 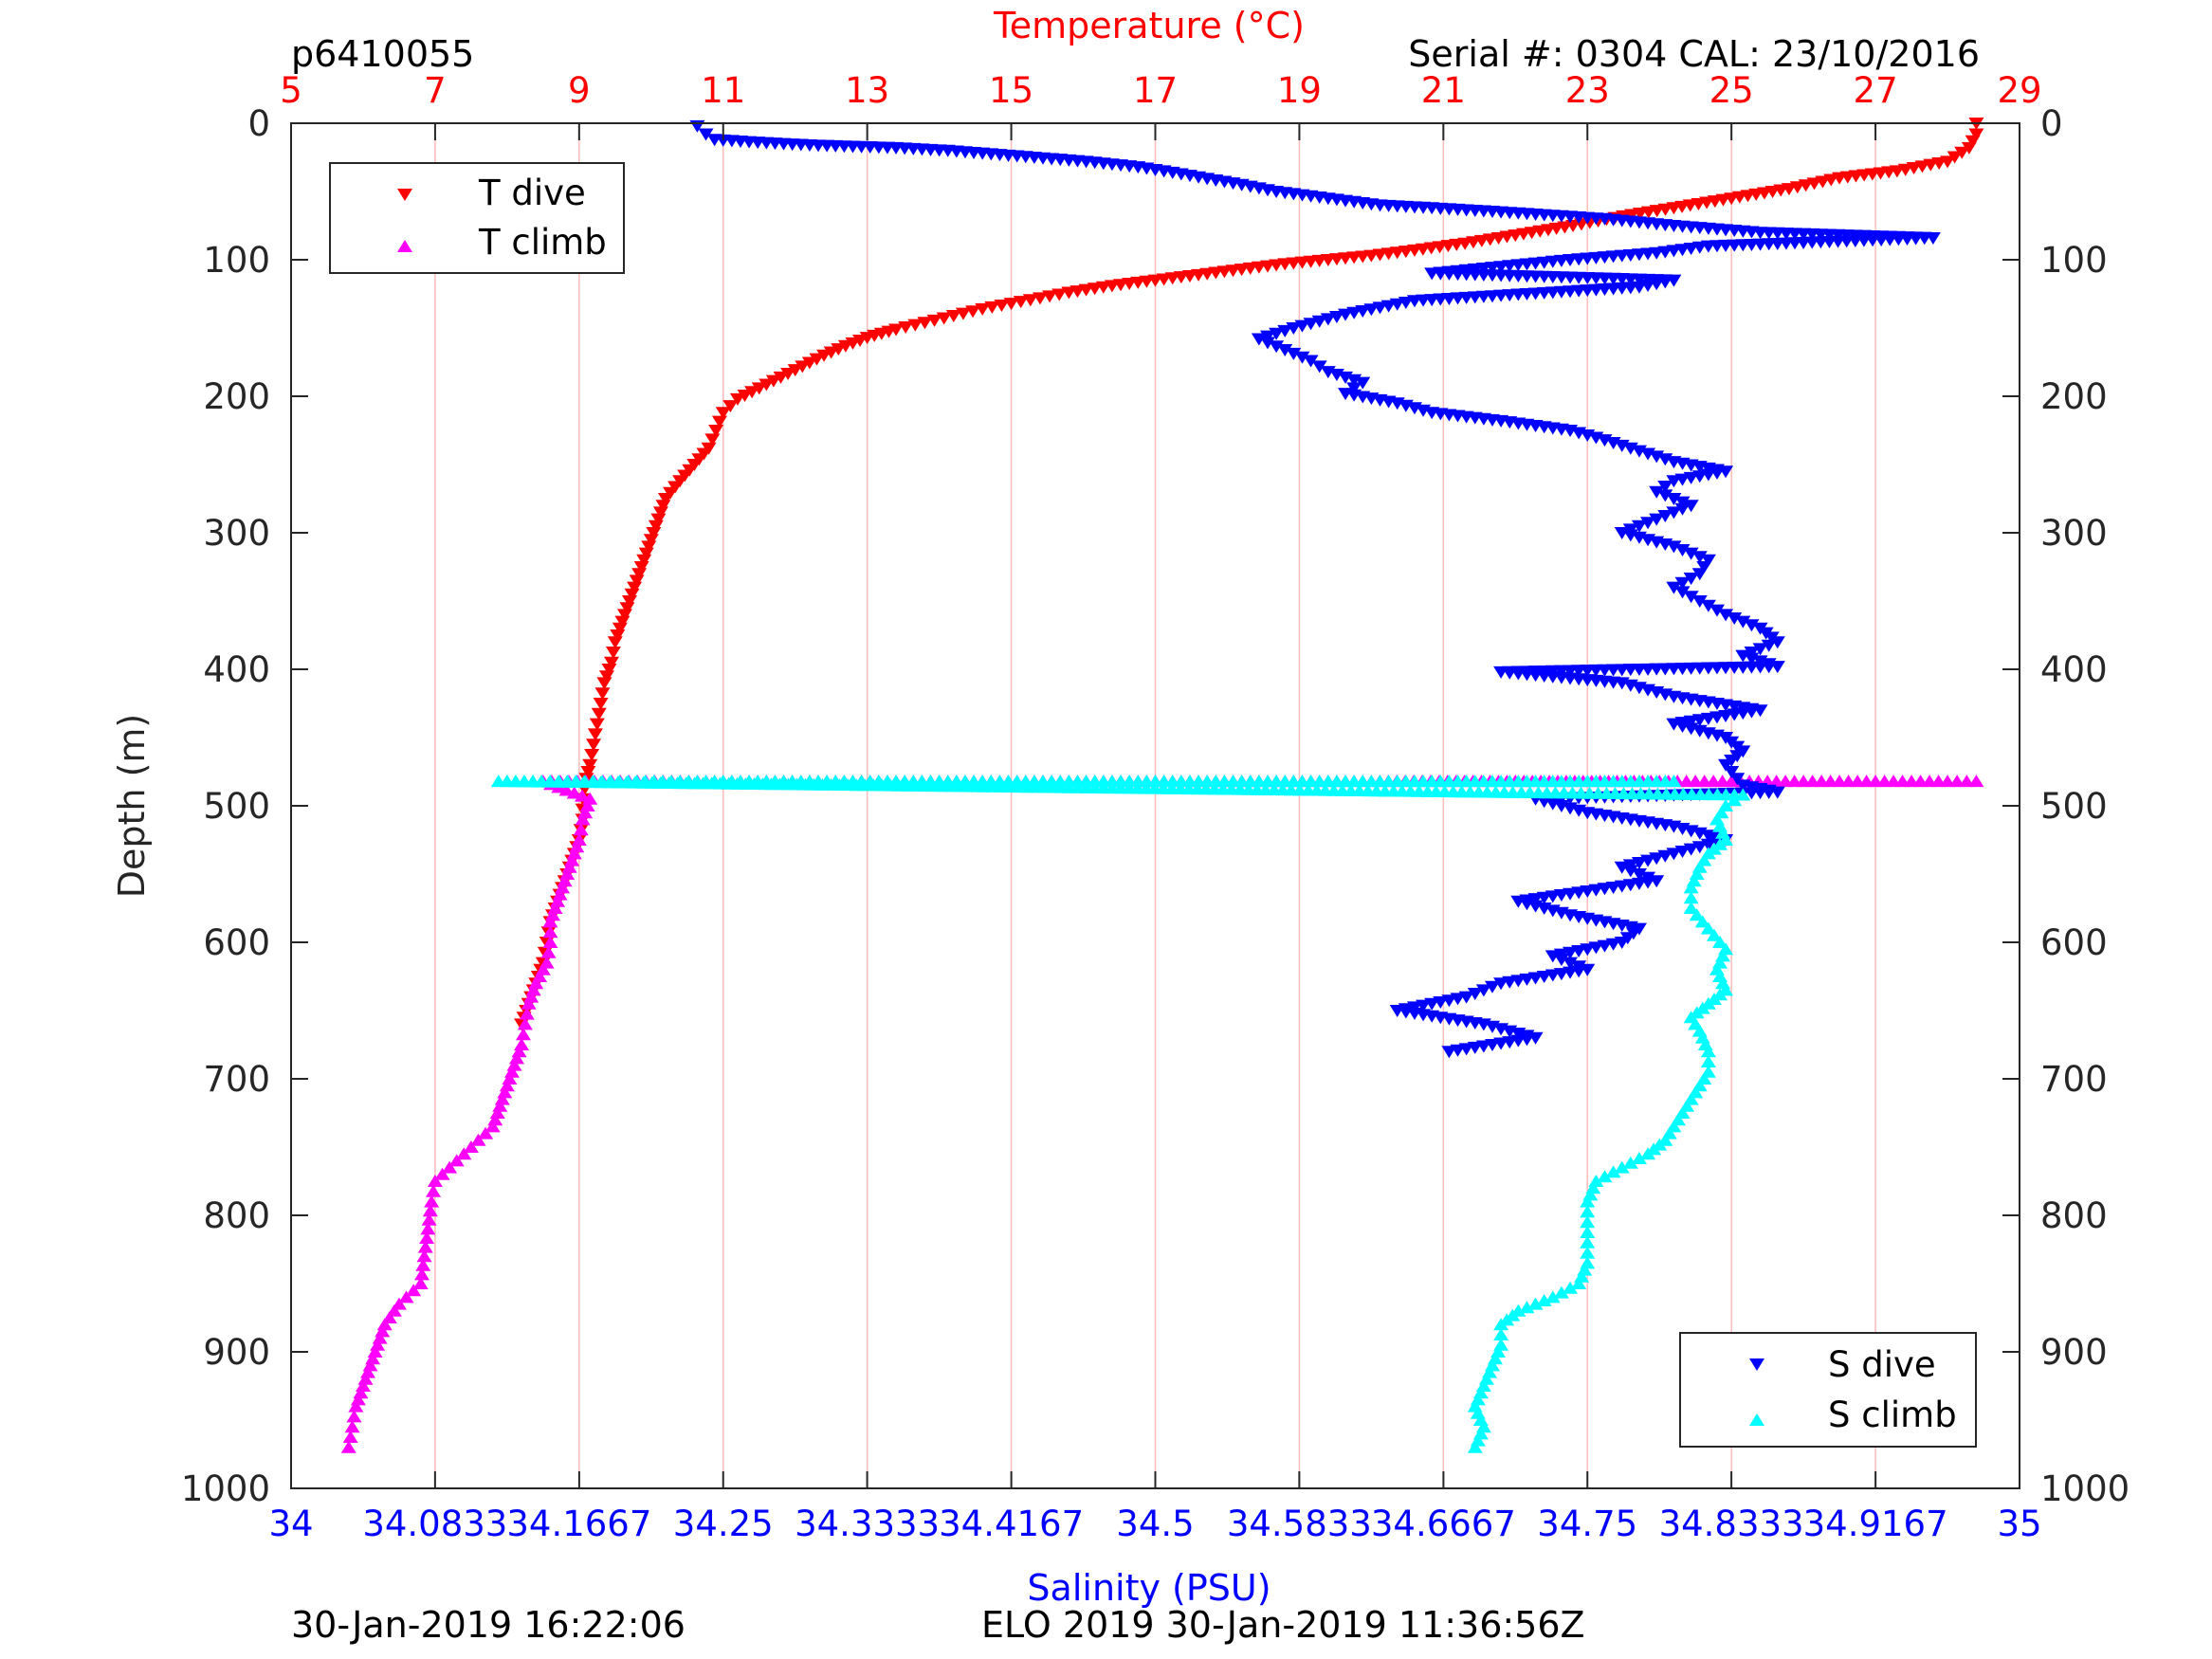 What do you see at coordinates (2051, 123) in the screenshot?
I see `depth-tick-label-right: 0` at bounding box center [2051, 123].